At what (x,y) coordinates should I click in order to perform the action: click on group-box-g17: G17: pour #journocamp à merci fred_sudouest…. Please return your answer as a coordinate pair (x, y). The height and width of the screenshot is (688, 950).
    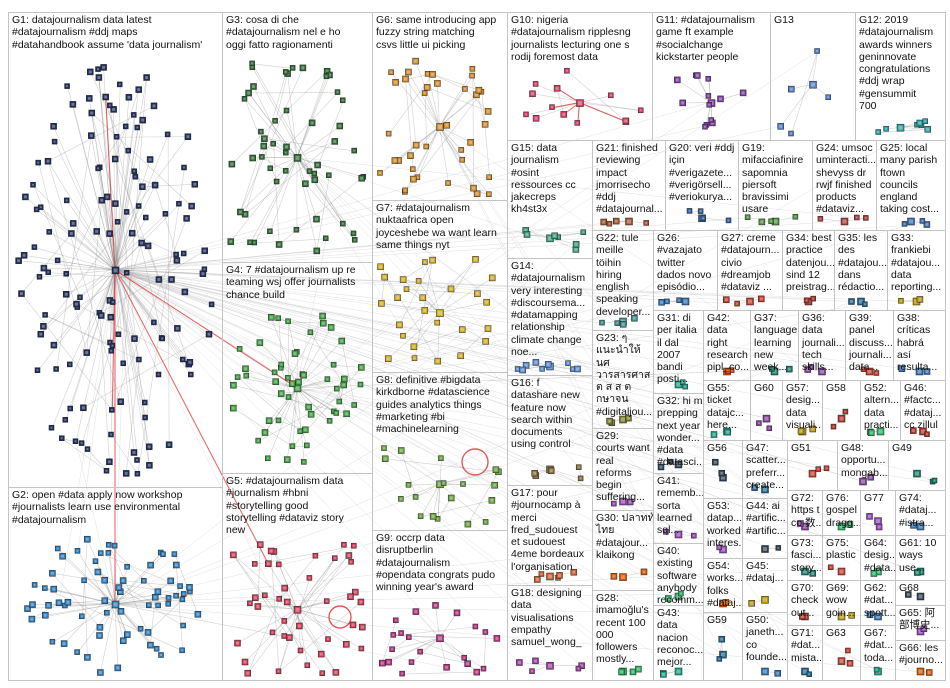
    Looking at the image, I should click on (550, 535).